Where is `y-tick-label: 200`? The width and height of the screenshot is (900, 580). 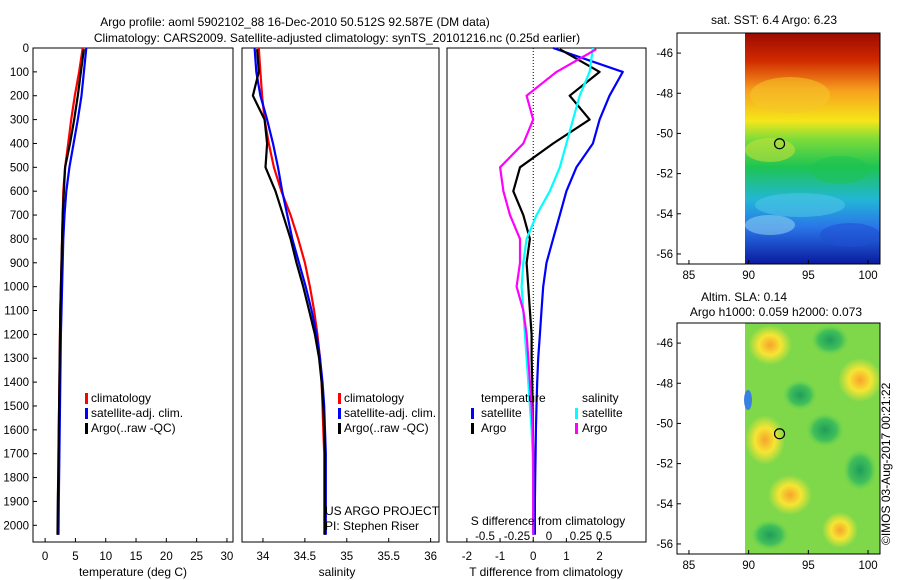
y-tick-label: 200 is located at coordinates (19, 97).